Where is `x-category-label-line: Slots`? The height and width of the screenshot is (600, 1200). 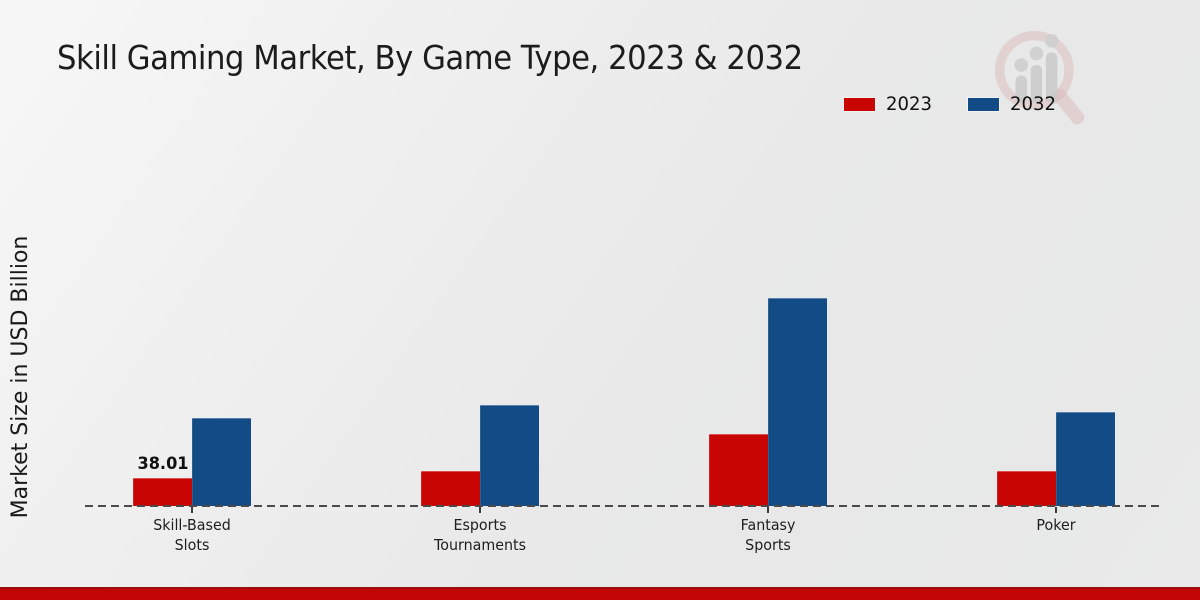
x-category-label-line: Slots is located at coordinates (192, 545).